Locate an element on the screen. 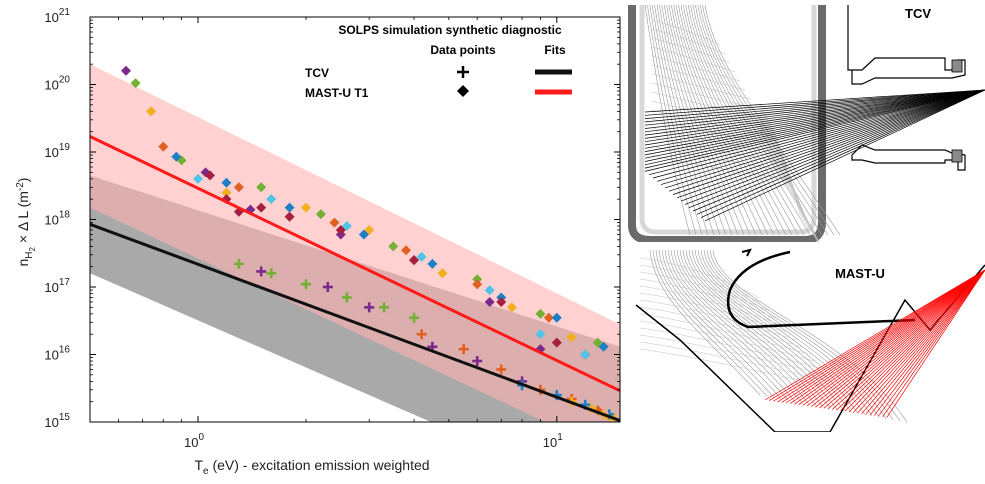 The height and width of the screenshot is (484, 985). y-tick-label: 1019 is located at coordinates (57, 151).